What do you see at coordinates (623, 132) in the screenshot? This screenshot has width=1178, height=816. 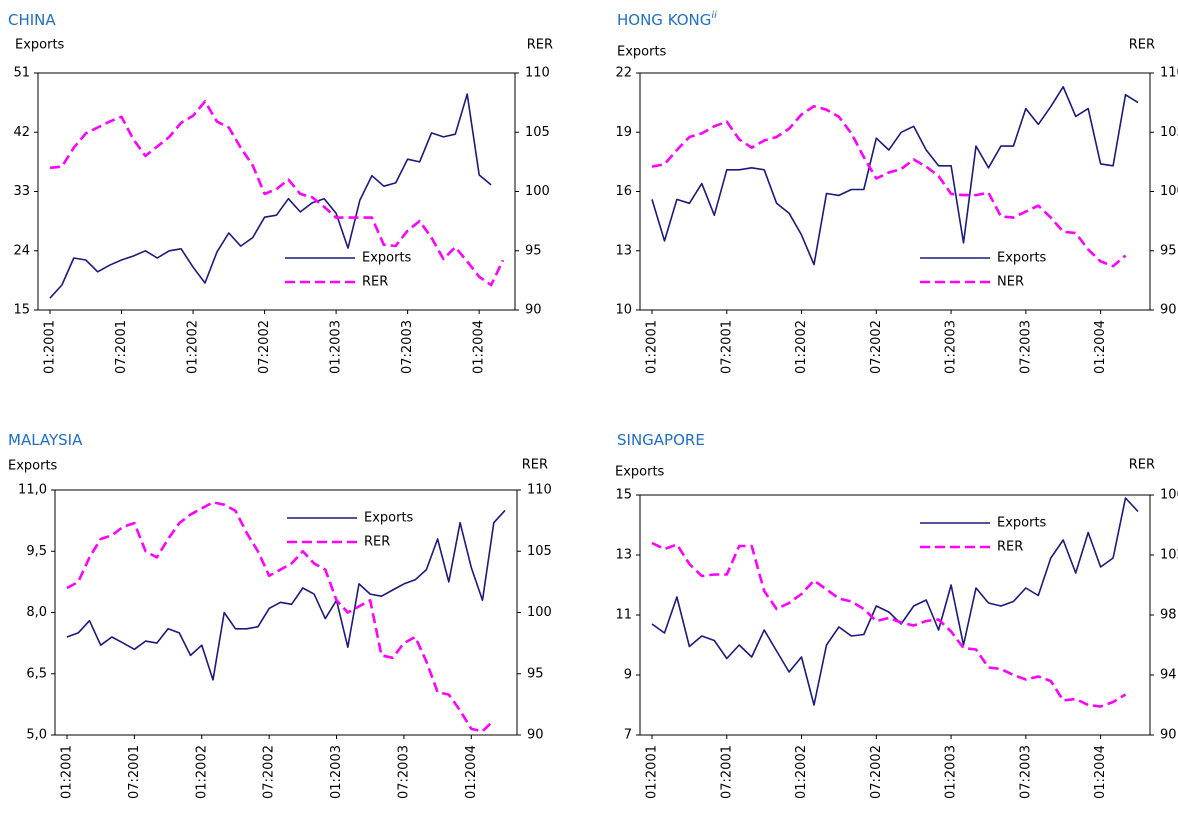 I see `y-tick-label: 19` at bounding box center [623, 132].